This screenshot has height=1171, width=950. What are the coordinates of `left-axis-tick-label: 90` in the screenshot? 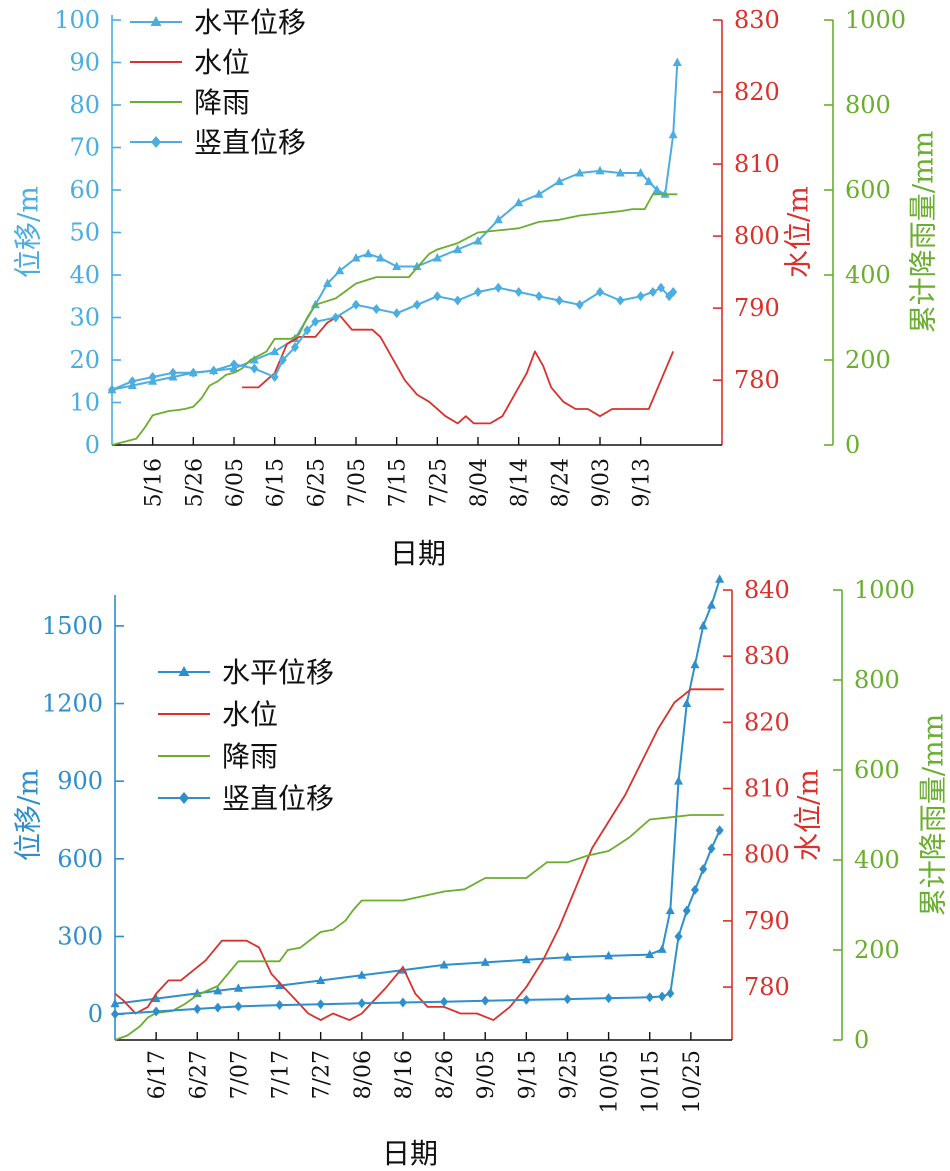 It's located at (84, 63).